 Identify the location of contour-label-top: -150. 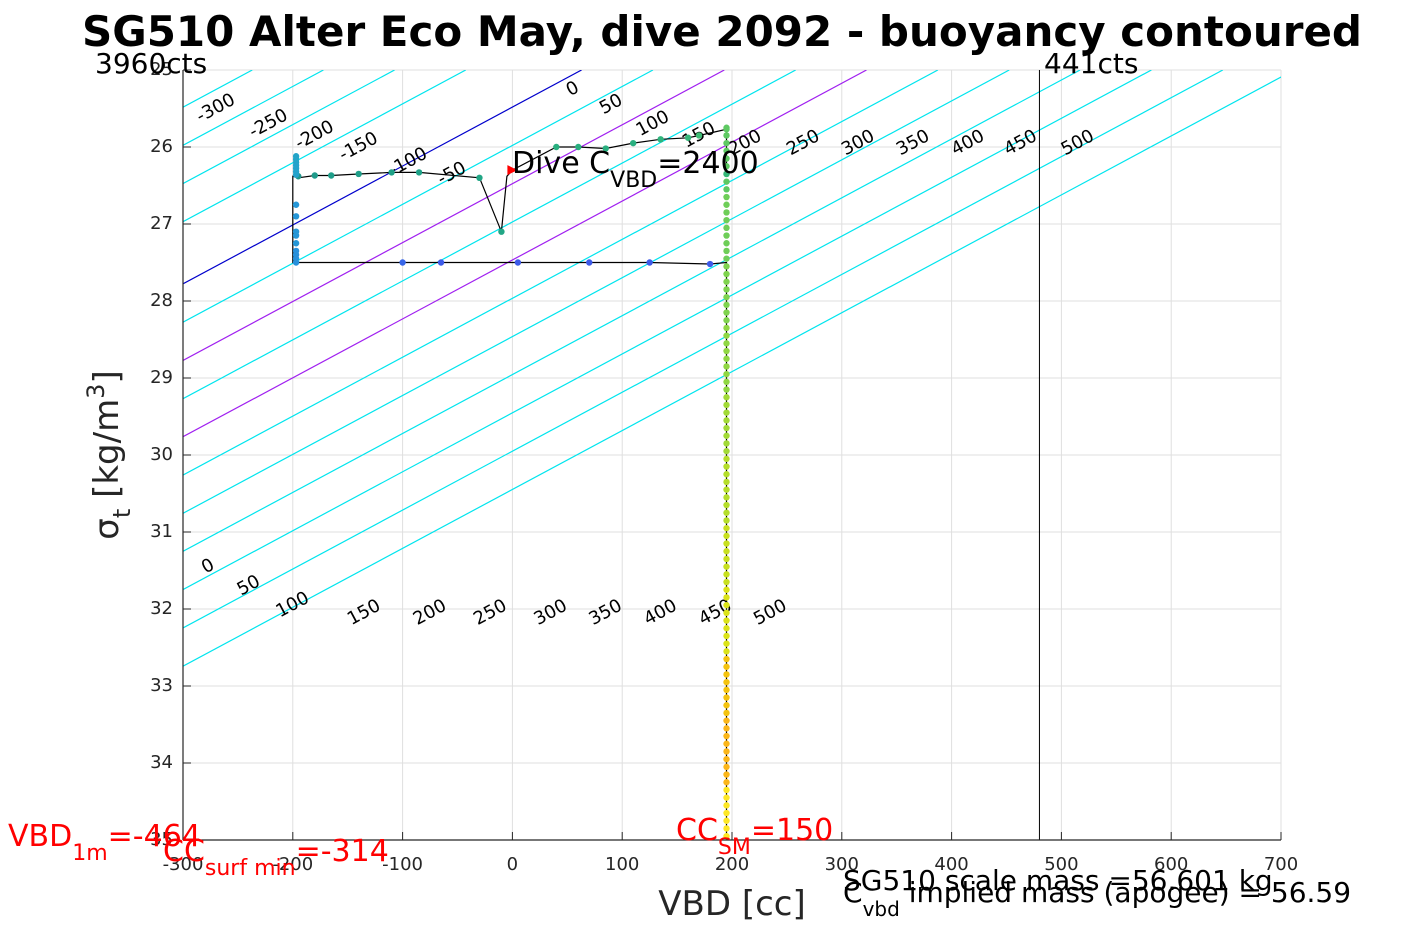
(358, 147).